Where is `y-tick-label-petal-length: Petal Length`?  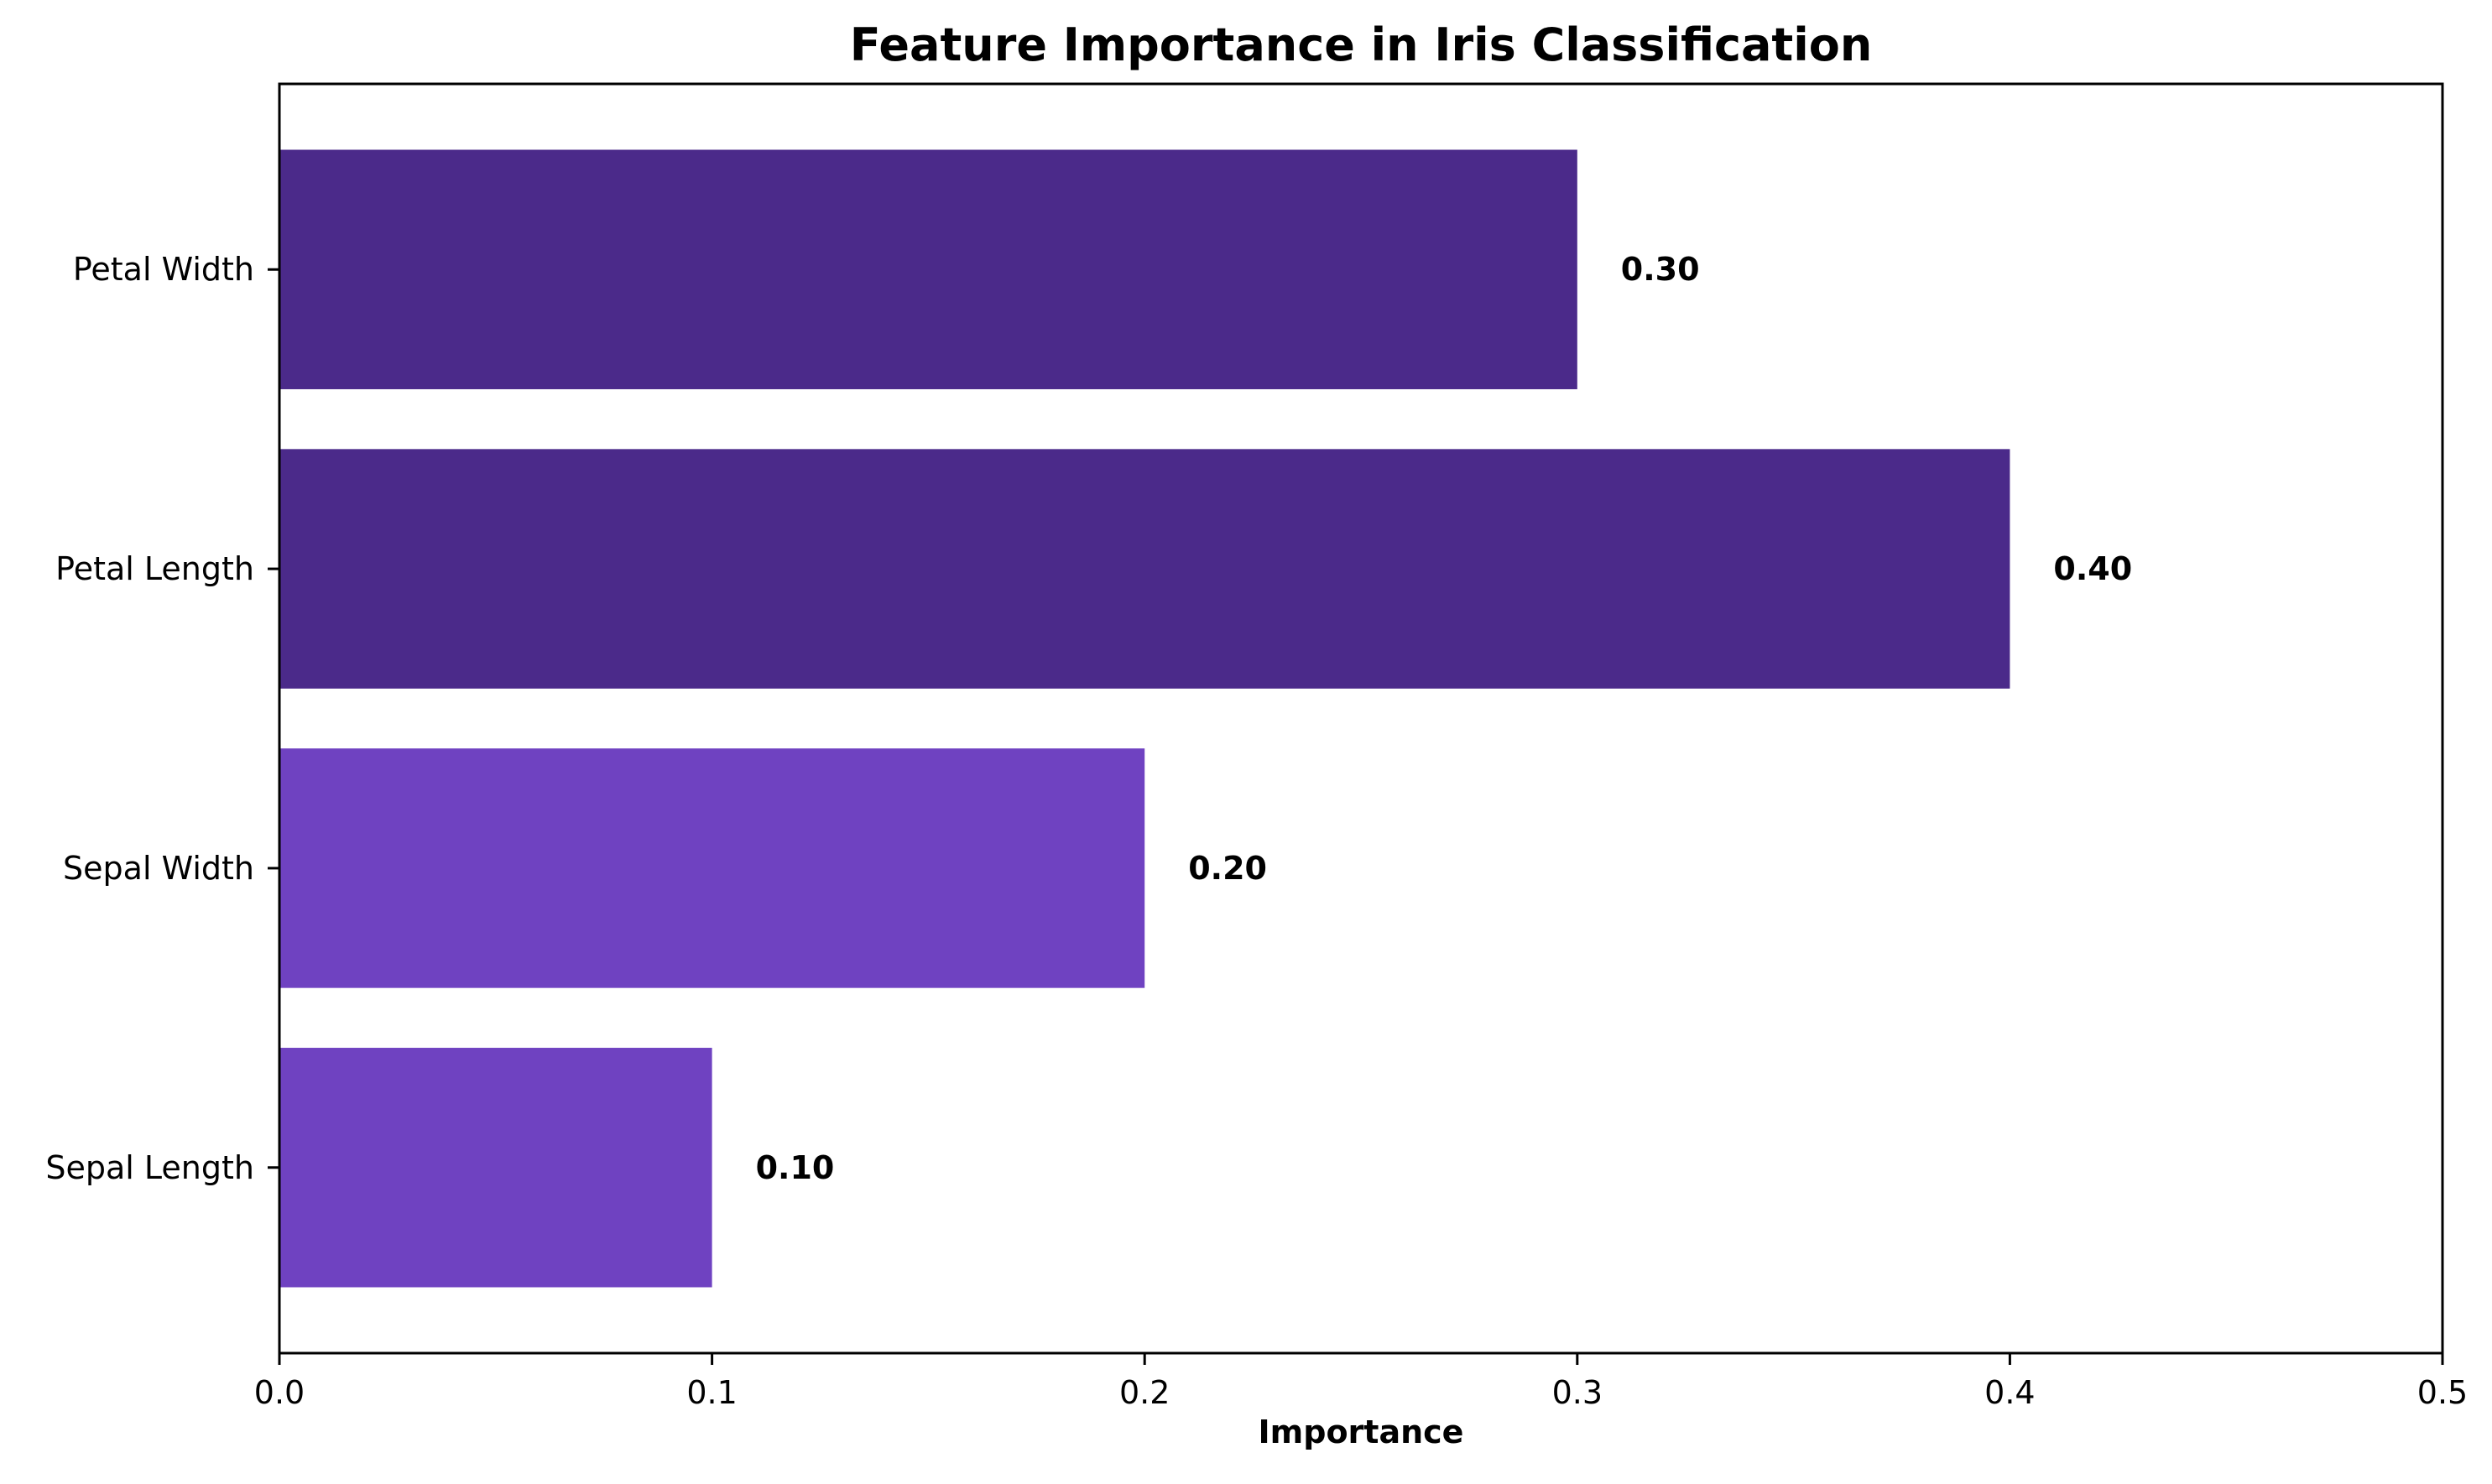 y-tick-label-petal-length: Petal Length is located at coordinates (154, 568).